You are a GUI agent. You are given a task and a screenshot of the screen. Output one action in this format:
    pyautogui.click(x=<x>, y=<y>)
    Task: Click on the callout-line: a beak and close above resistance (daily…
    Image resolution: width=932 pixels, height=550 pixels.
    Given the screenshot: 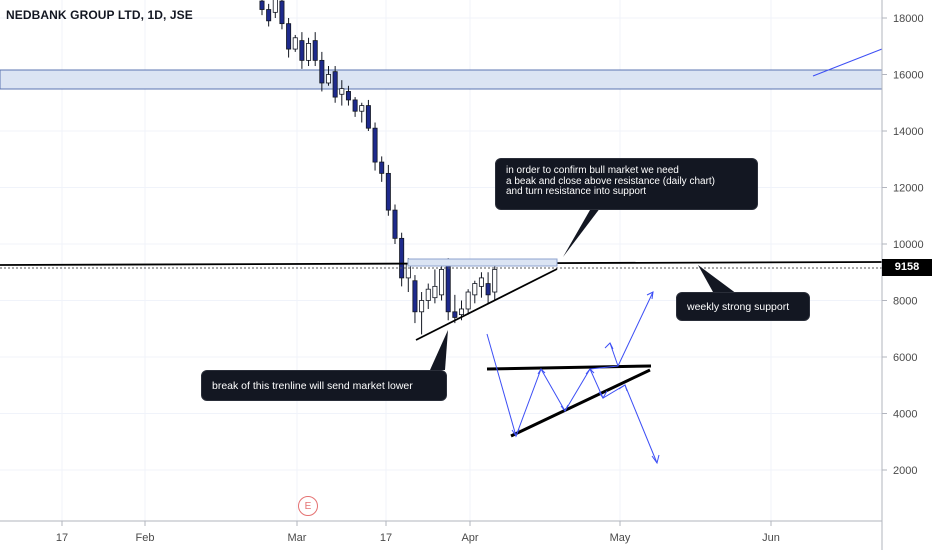 What is the action you would take?
    pyautogui.click(x=611, y=181)
    